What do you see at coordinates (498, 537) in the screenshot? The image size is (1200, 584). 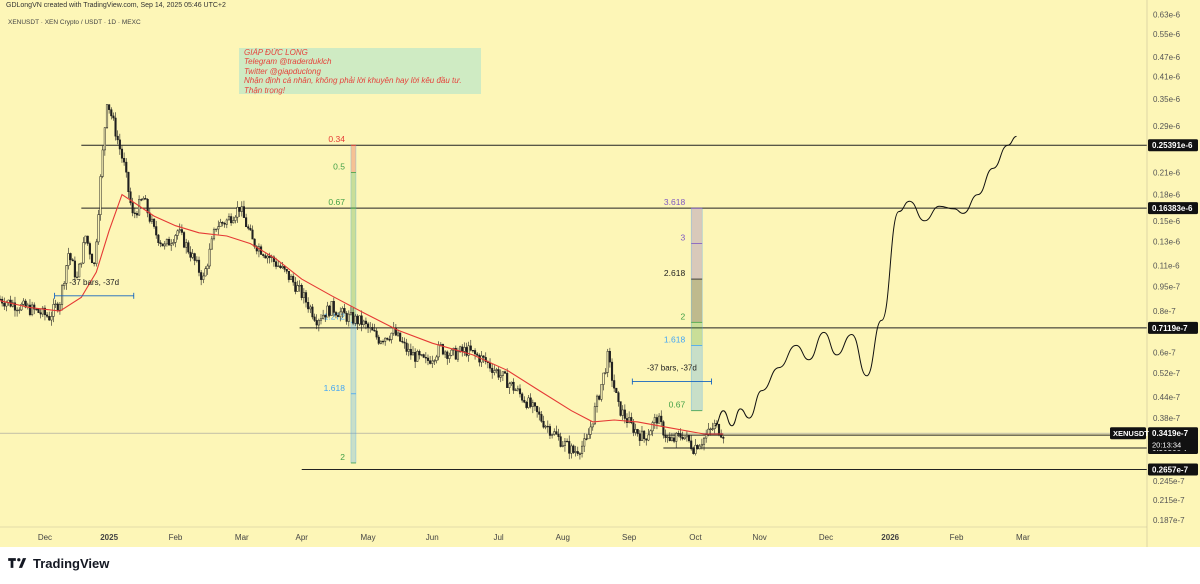 I see `time-tick-label: Jul` at bounding box center [498, 537].